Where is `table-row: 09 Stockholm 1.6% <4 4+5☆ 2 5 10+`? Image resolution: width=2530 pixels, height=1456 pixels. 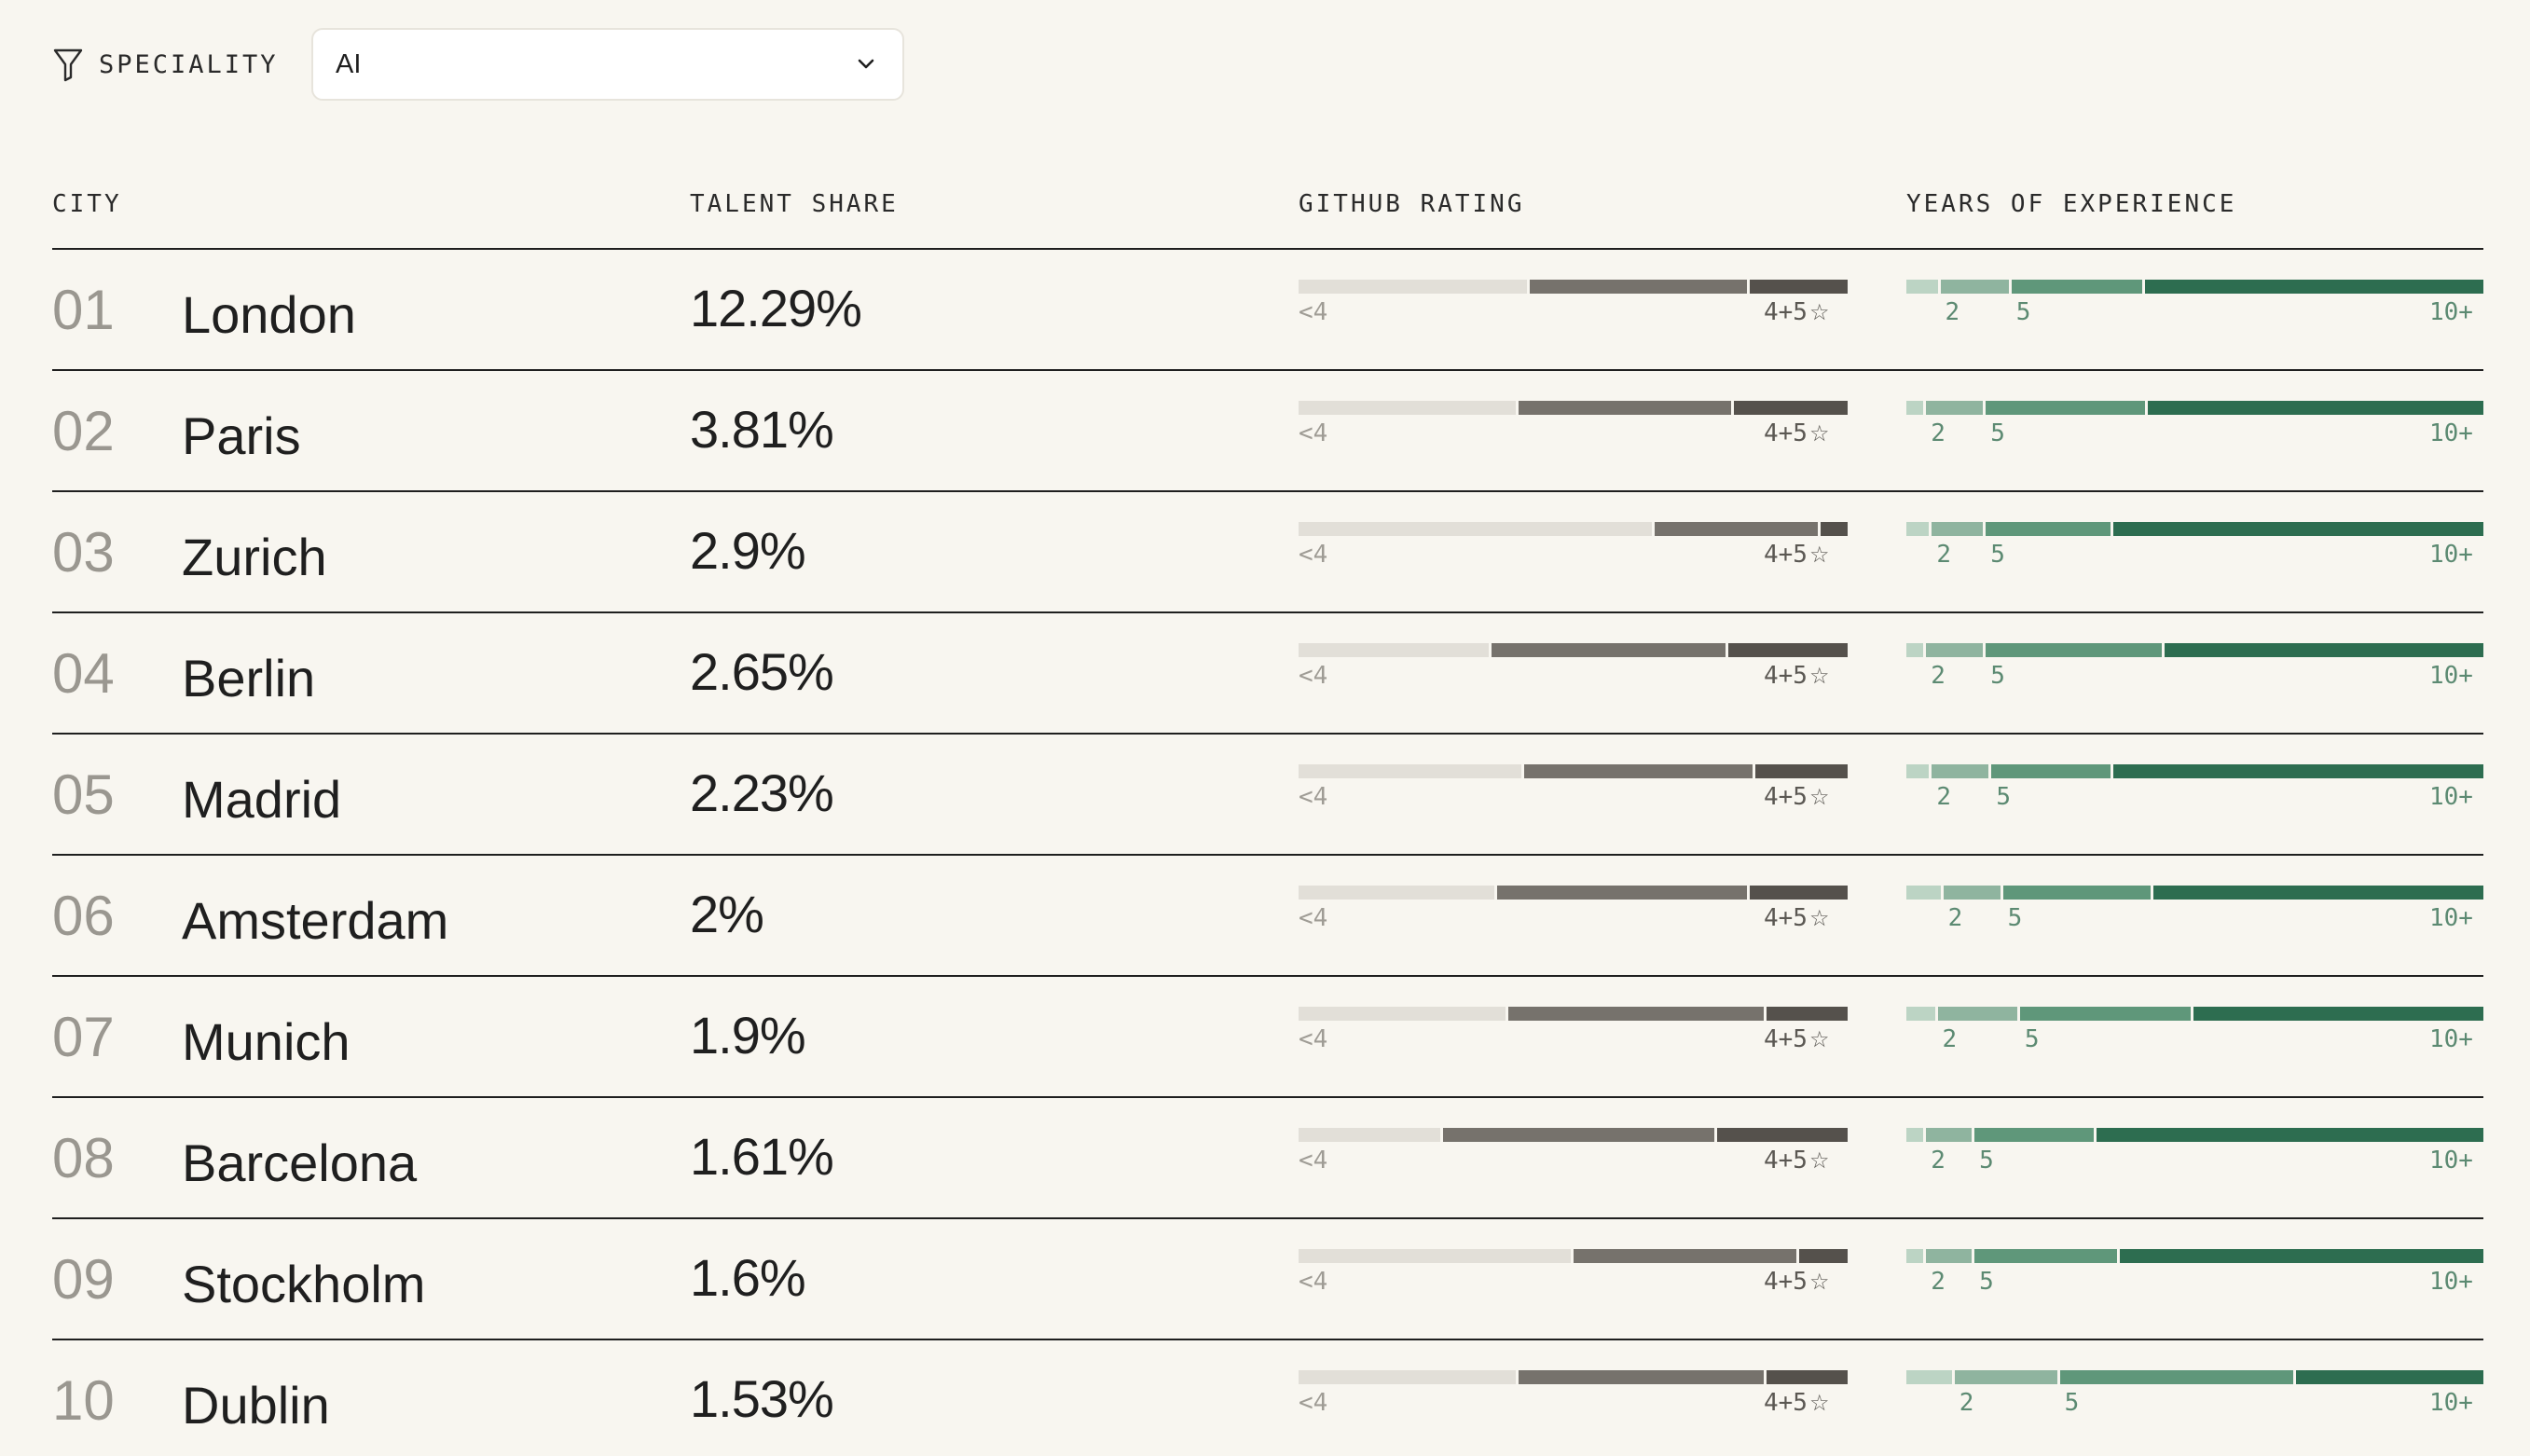 table-row: 09 Stockholm 1.6% <4 4+5☆ 2 5 10+ is located at coordinates (1267, 1279).